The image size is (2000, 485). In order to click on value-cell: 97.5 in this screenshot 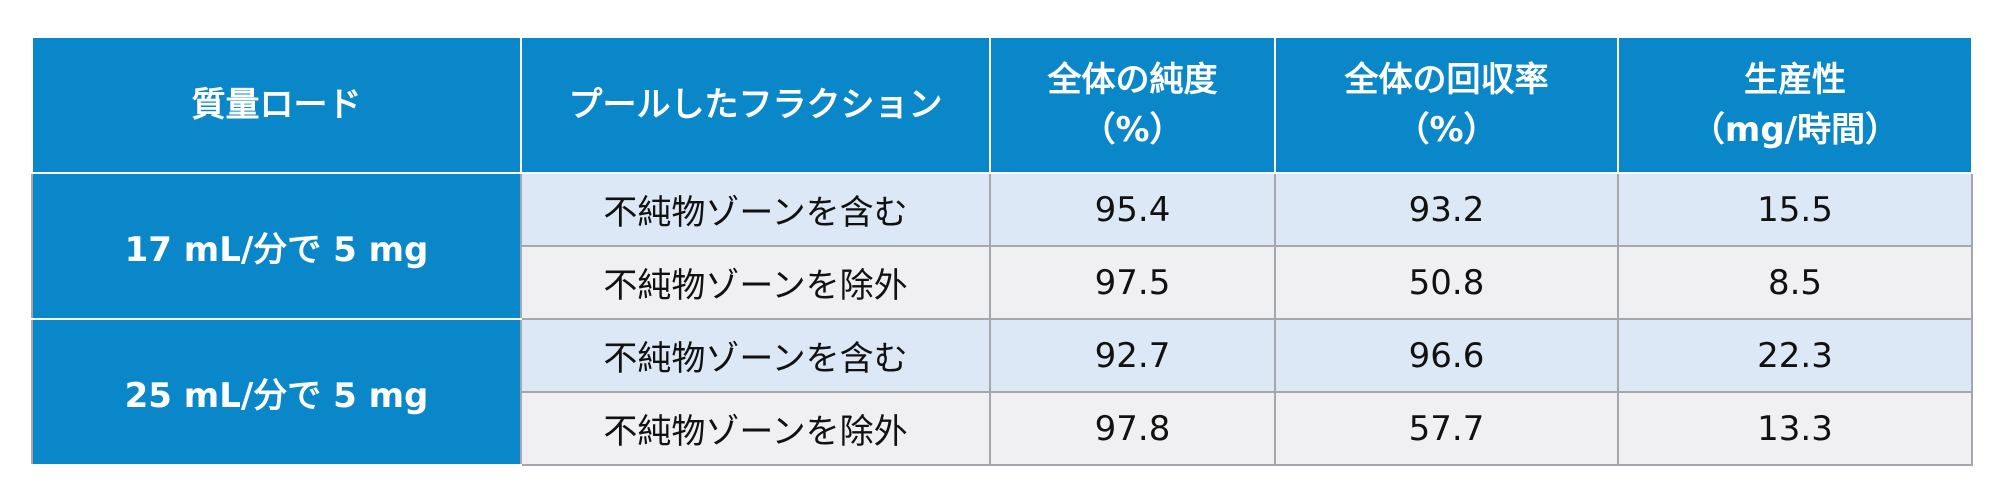, I will do `click(1132, 282)`.